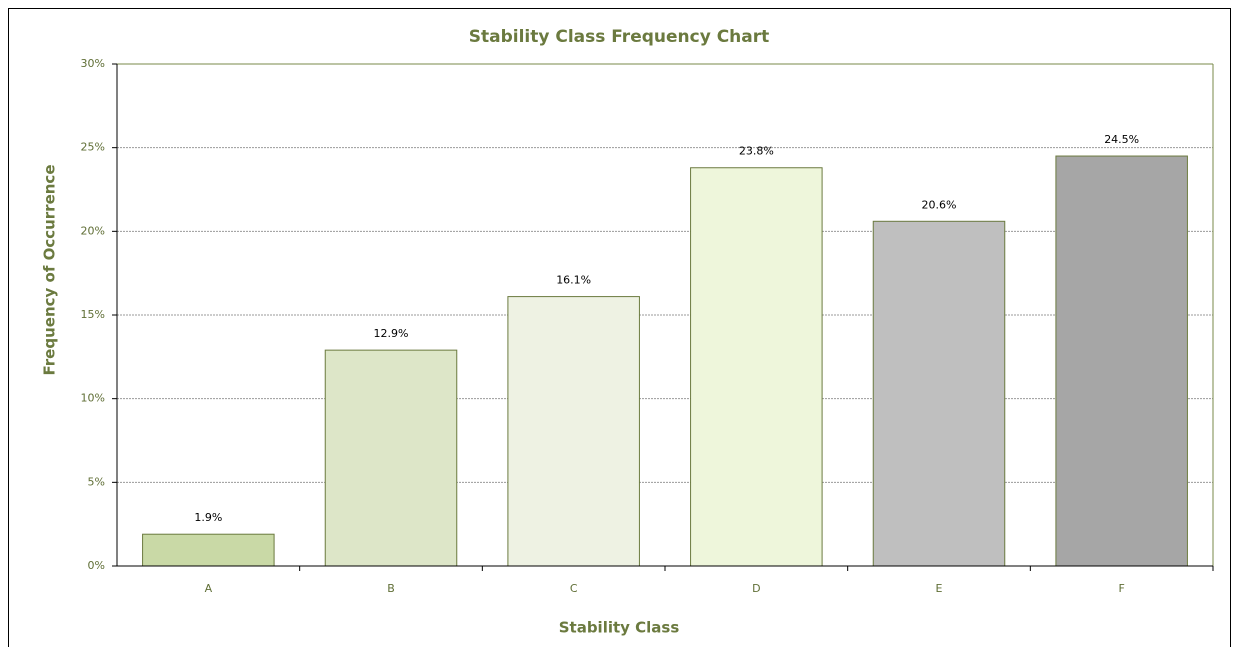  I want to click on y-tick-label: 15%, so click(93, 314).